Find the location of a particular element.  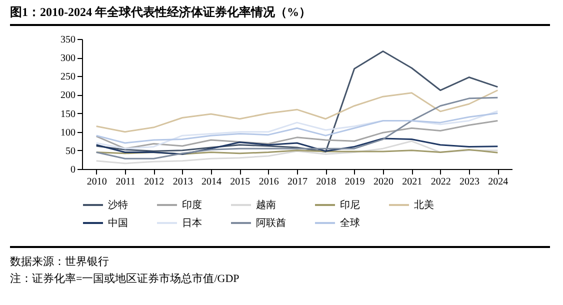

x-tick-label: 2017 is located at coordinates (298, 182).